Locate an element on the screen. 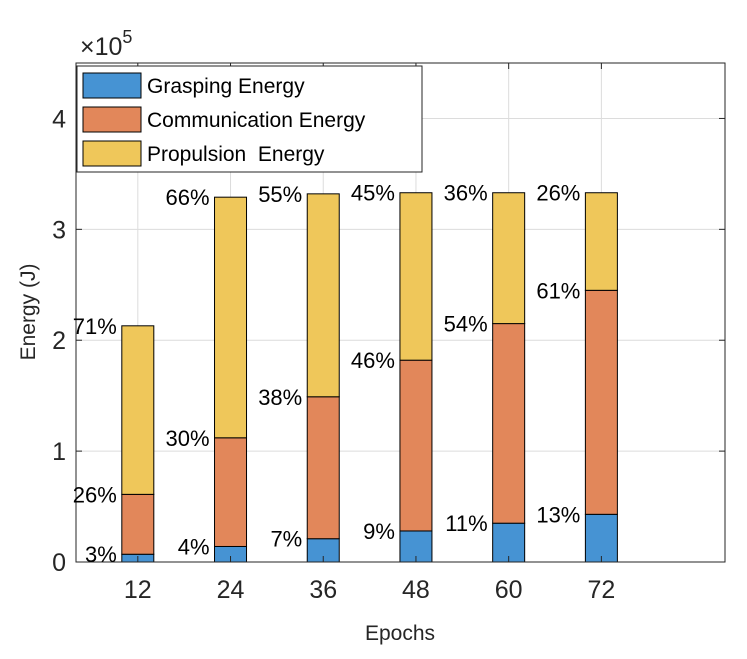 Image resolution: width=747 pixels, height=659 pixels. y-tick-label: 2 is located at coordinates (59, 341).